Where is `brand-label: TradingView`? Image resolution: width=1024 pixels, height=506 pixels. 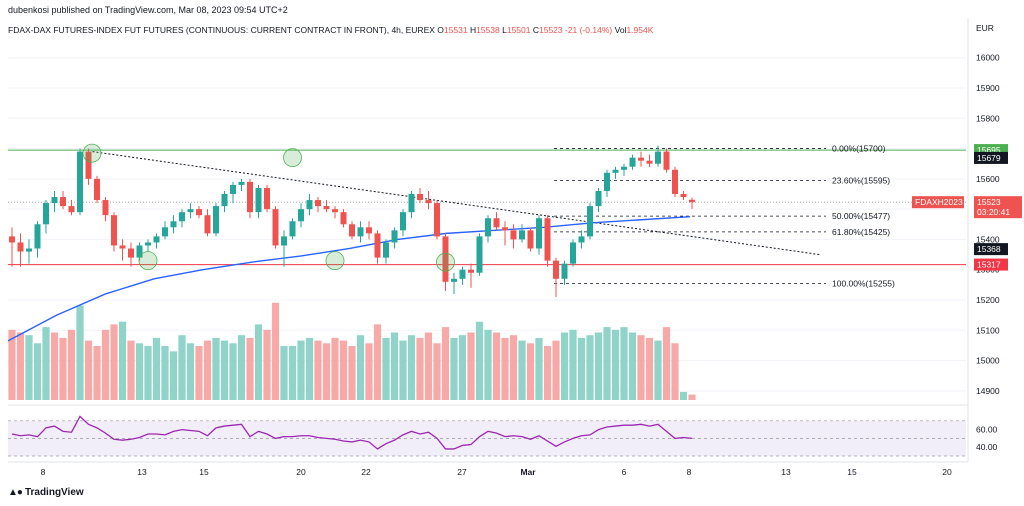 brand-label: TradingView is located at coordinates (54, 492).